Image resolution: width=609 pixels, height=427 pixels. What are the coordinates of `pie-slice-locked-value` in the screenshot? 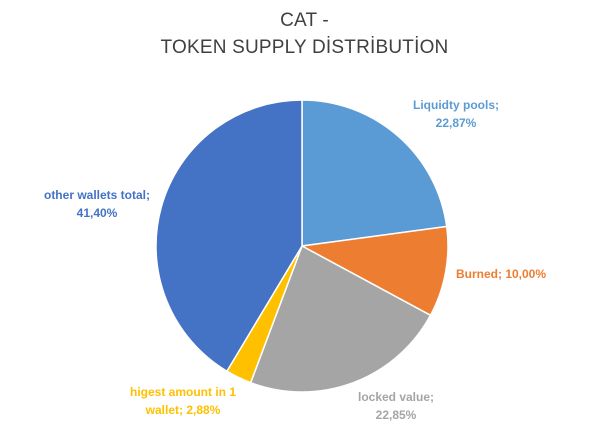 It's located at (340, 318).